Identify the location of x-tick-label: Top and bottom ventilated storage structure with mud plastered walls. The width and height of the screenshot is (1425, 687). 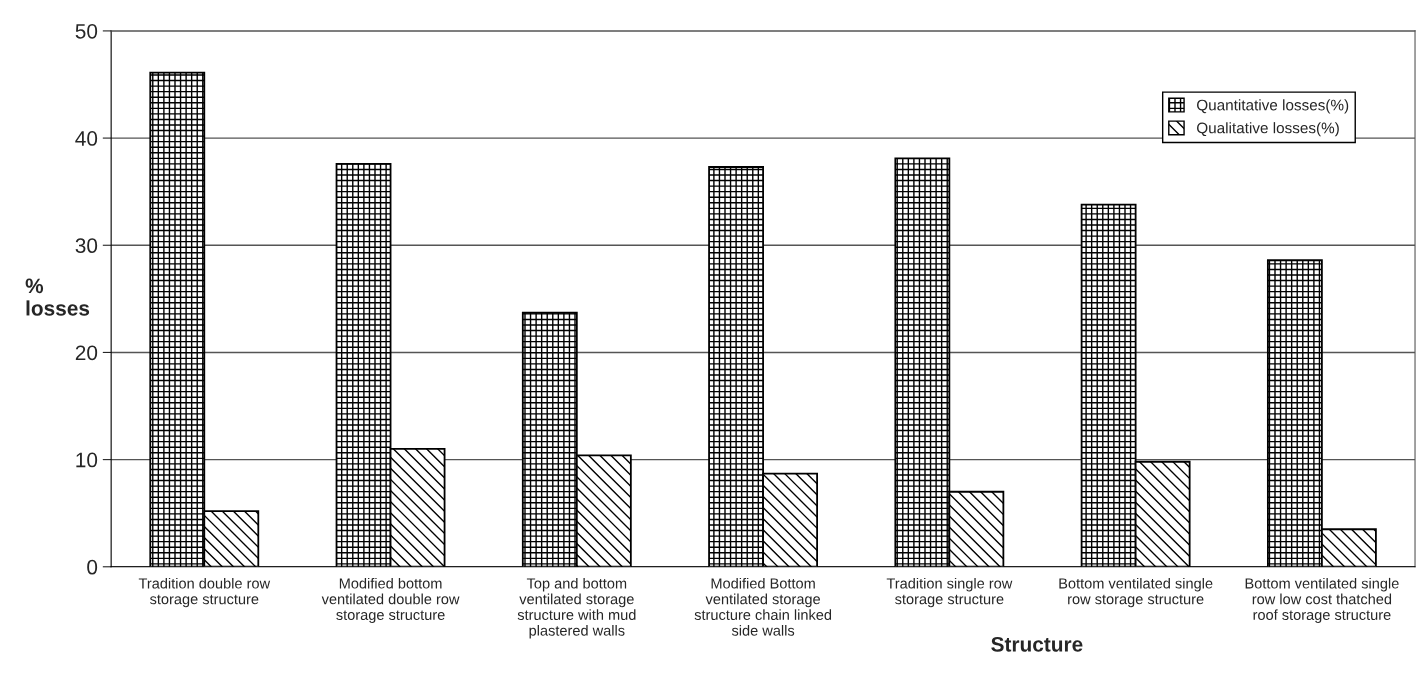
(576, 608).